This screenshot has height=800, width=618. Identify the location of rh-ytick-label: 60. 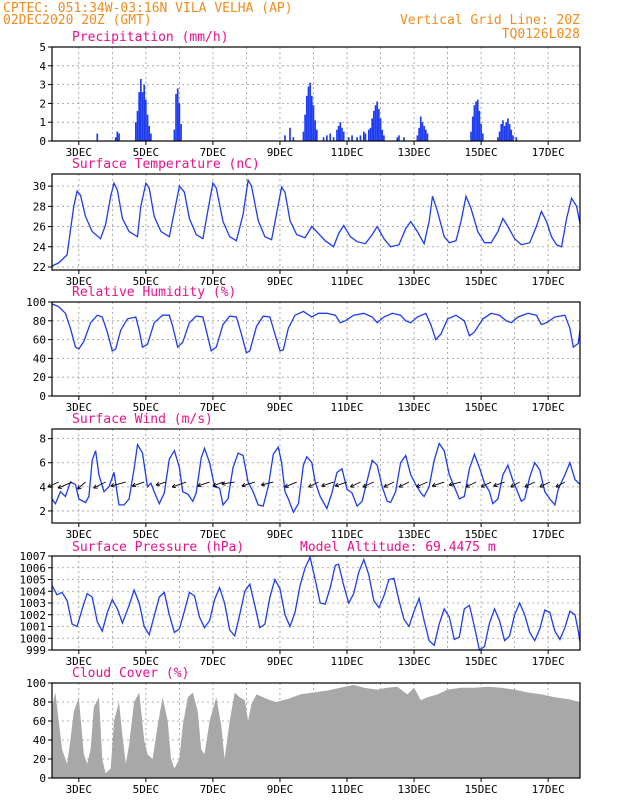
(39, 340).